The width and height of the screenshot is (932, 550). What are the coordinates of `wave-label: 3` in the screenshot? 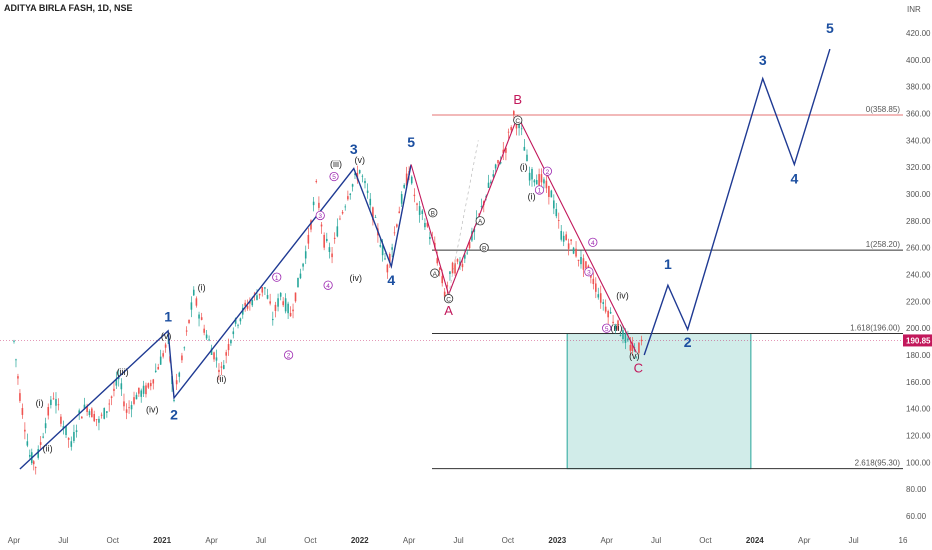 It's located at (763, 60).